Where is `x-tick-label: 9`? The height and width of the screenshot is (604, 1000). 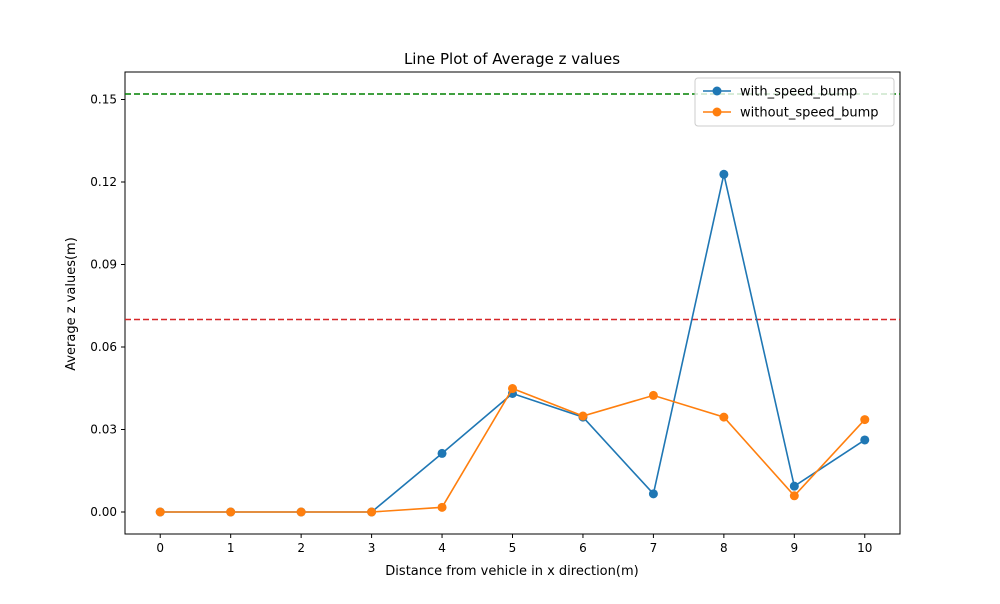
x-tick-label: 9 is located at coordinates (794, 548).